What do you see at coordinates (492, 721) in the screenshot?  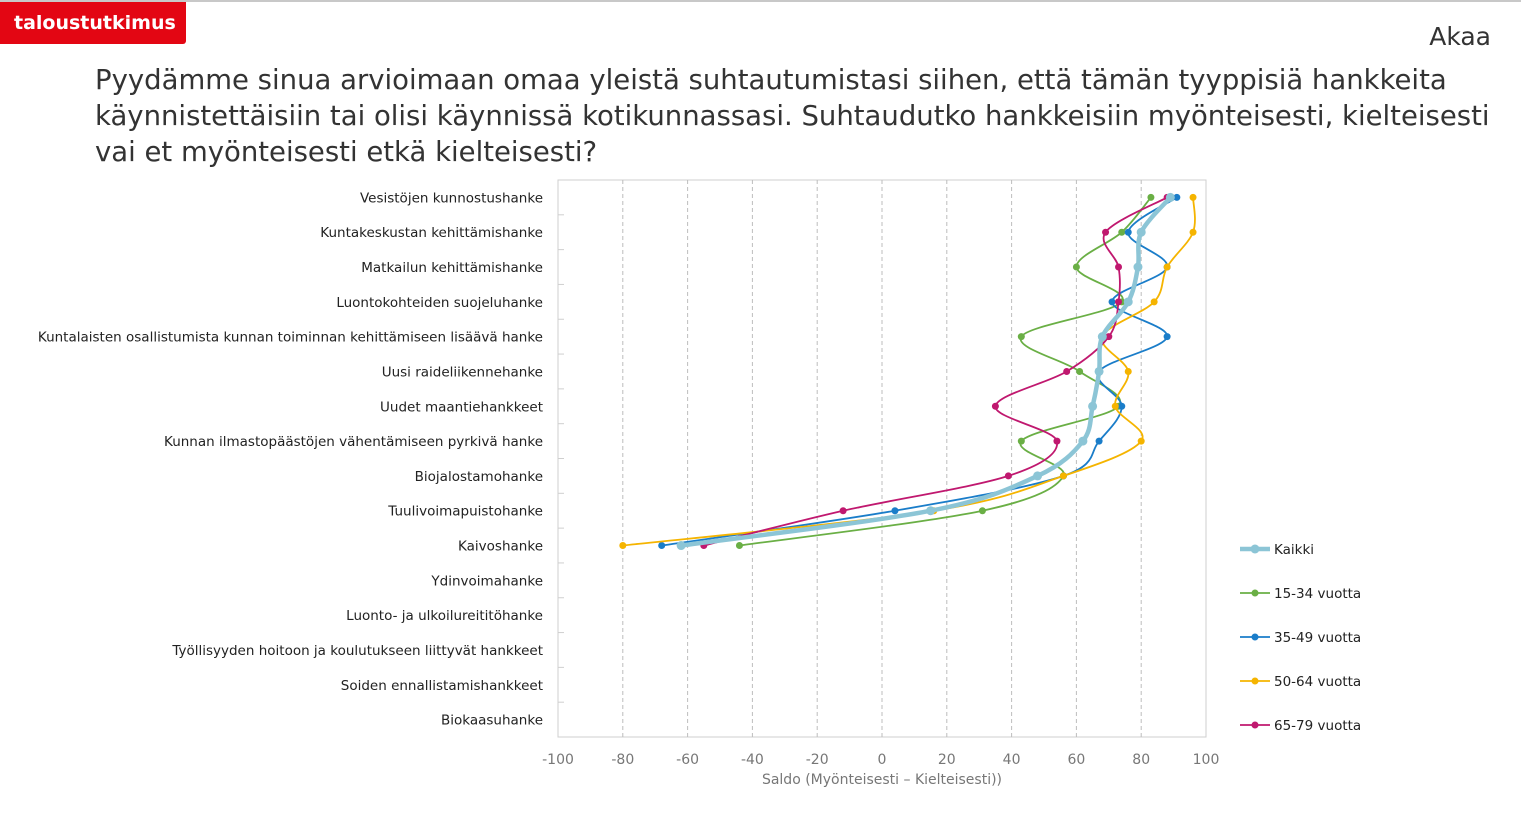 I see `category-label: Biokaasuhanke` at bounding box center [492, 721].